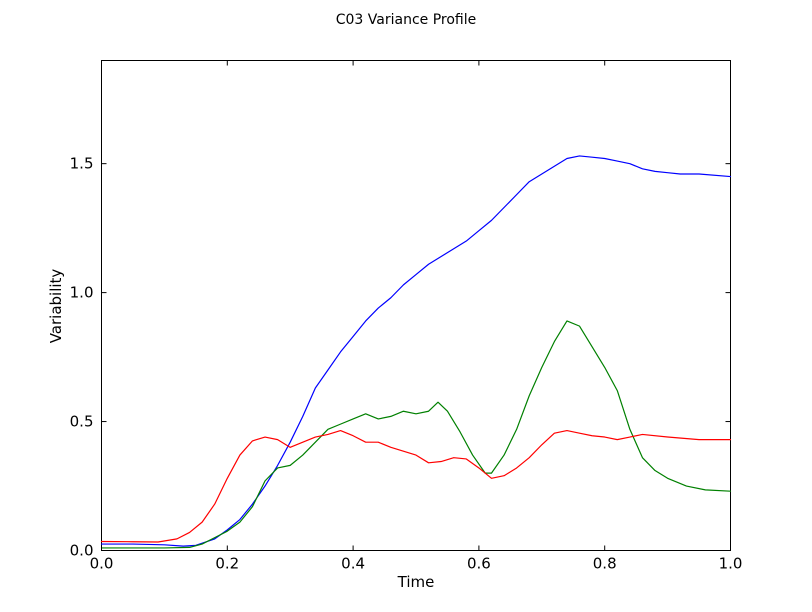  I want to click on y-tick-label: 0.0, so click(82, 551).